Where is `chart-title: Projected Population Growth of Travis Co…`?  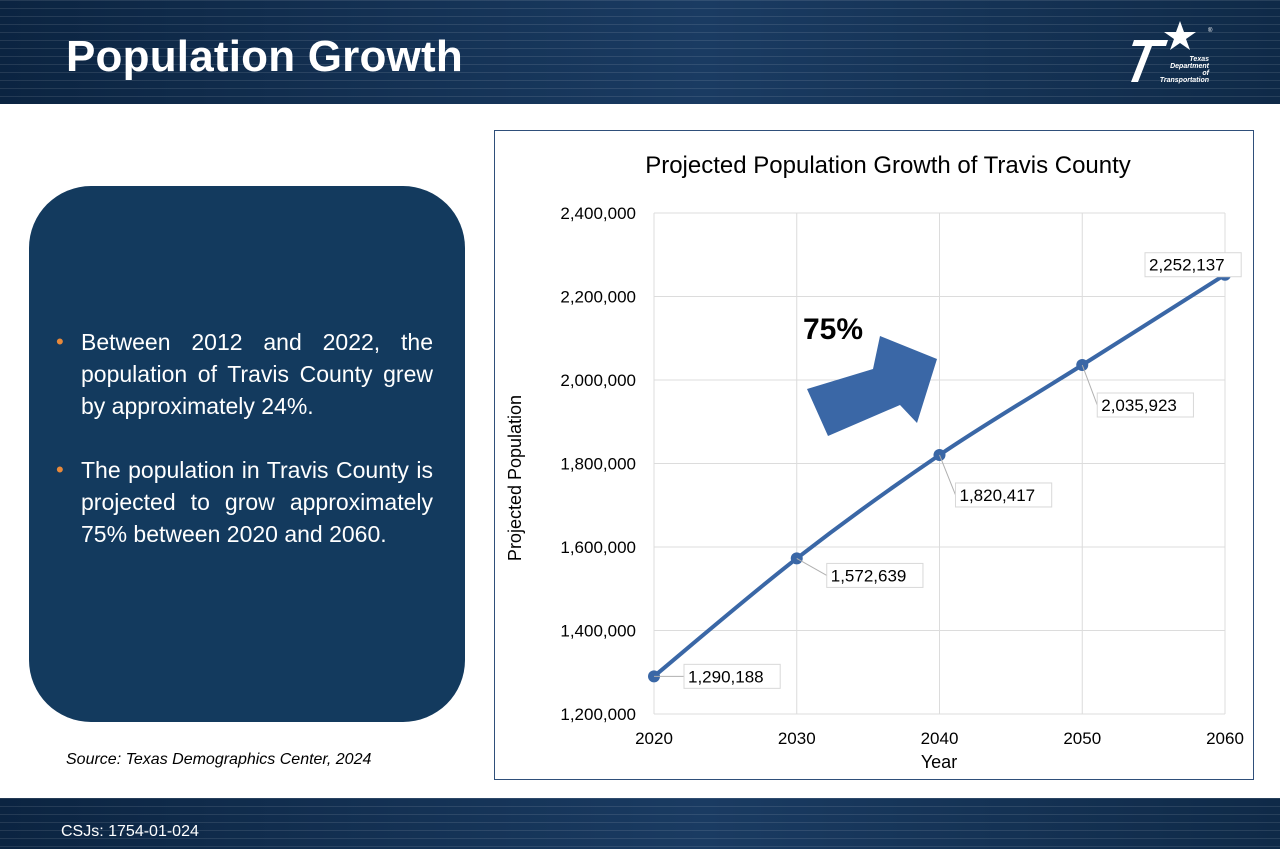 chart-title: Projected Population Growth of Travis Co… is located at coordinates (888, 165).